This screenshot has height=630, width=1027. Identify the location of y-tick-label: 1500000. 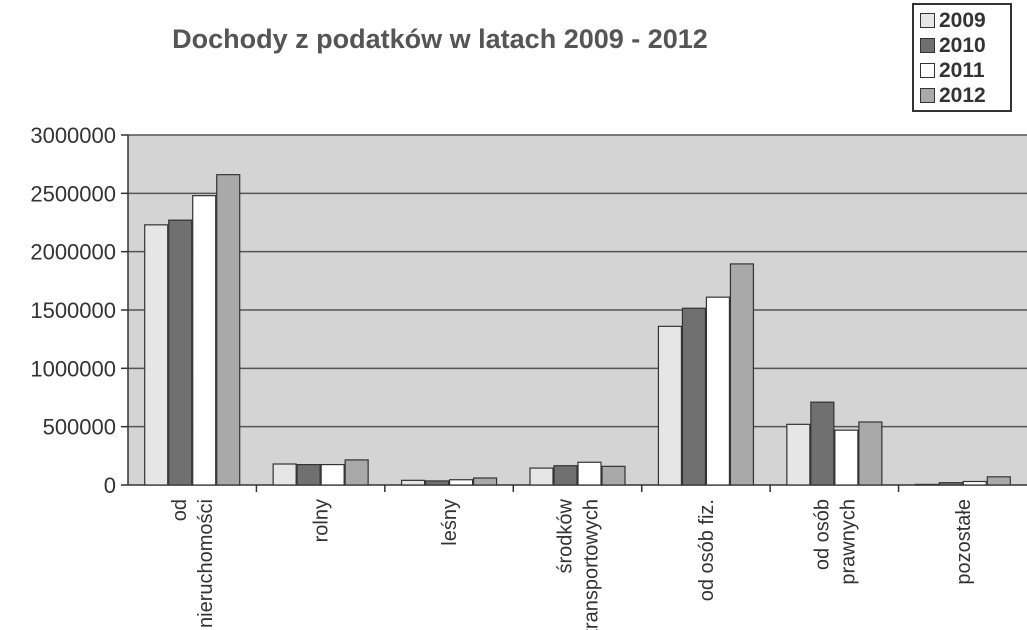
(73, 310).